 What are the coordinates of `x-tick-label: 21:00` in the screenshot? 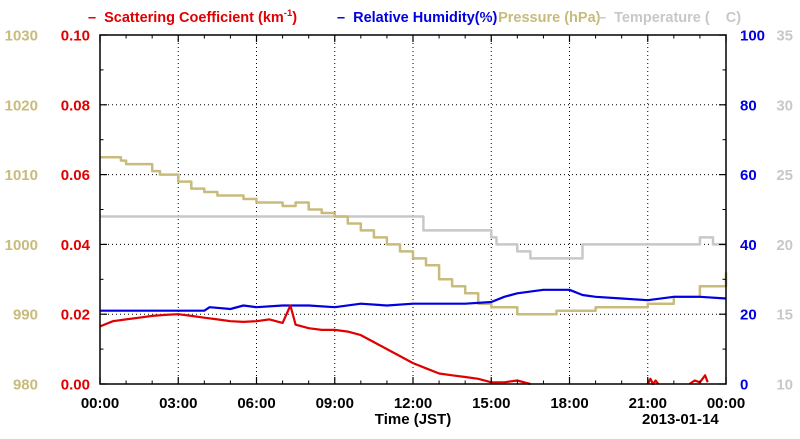 It's located at (648, 403).